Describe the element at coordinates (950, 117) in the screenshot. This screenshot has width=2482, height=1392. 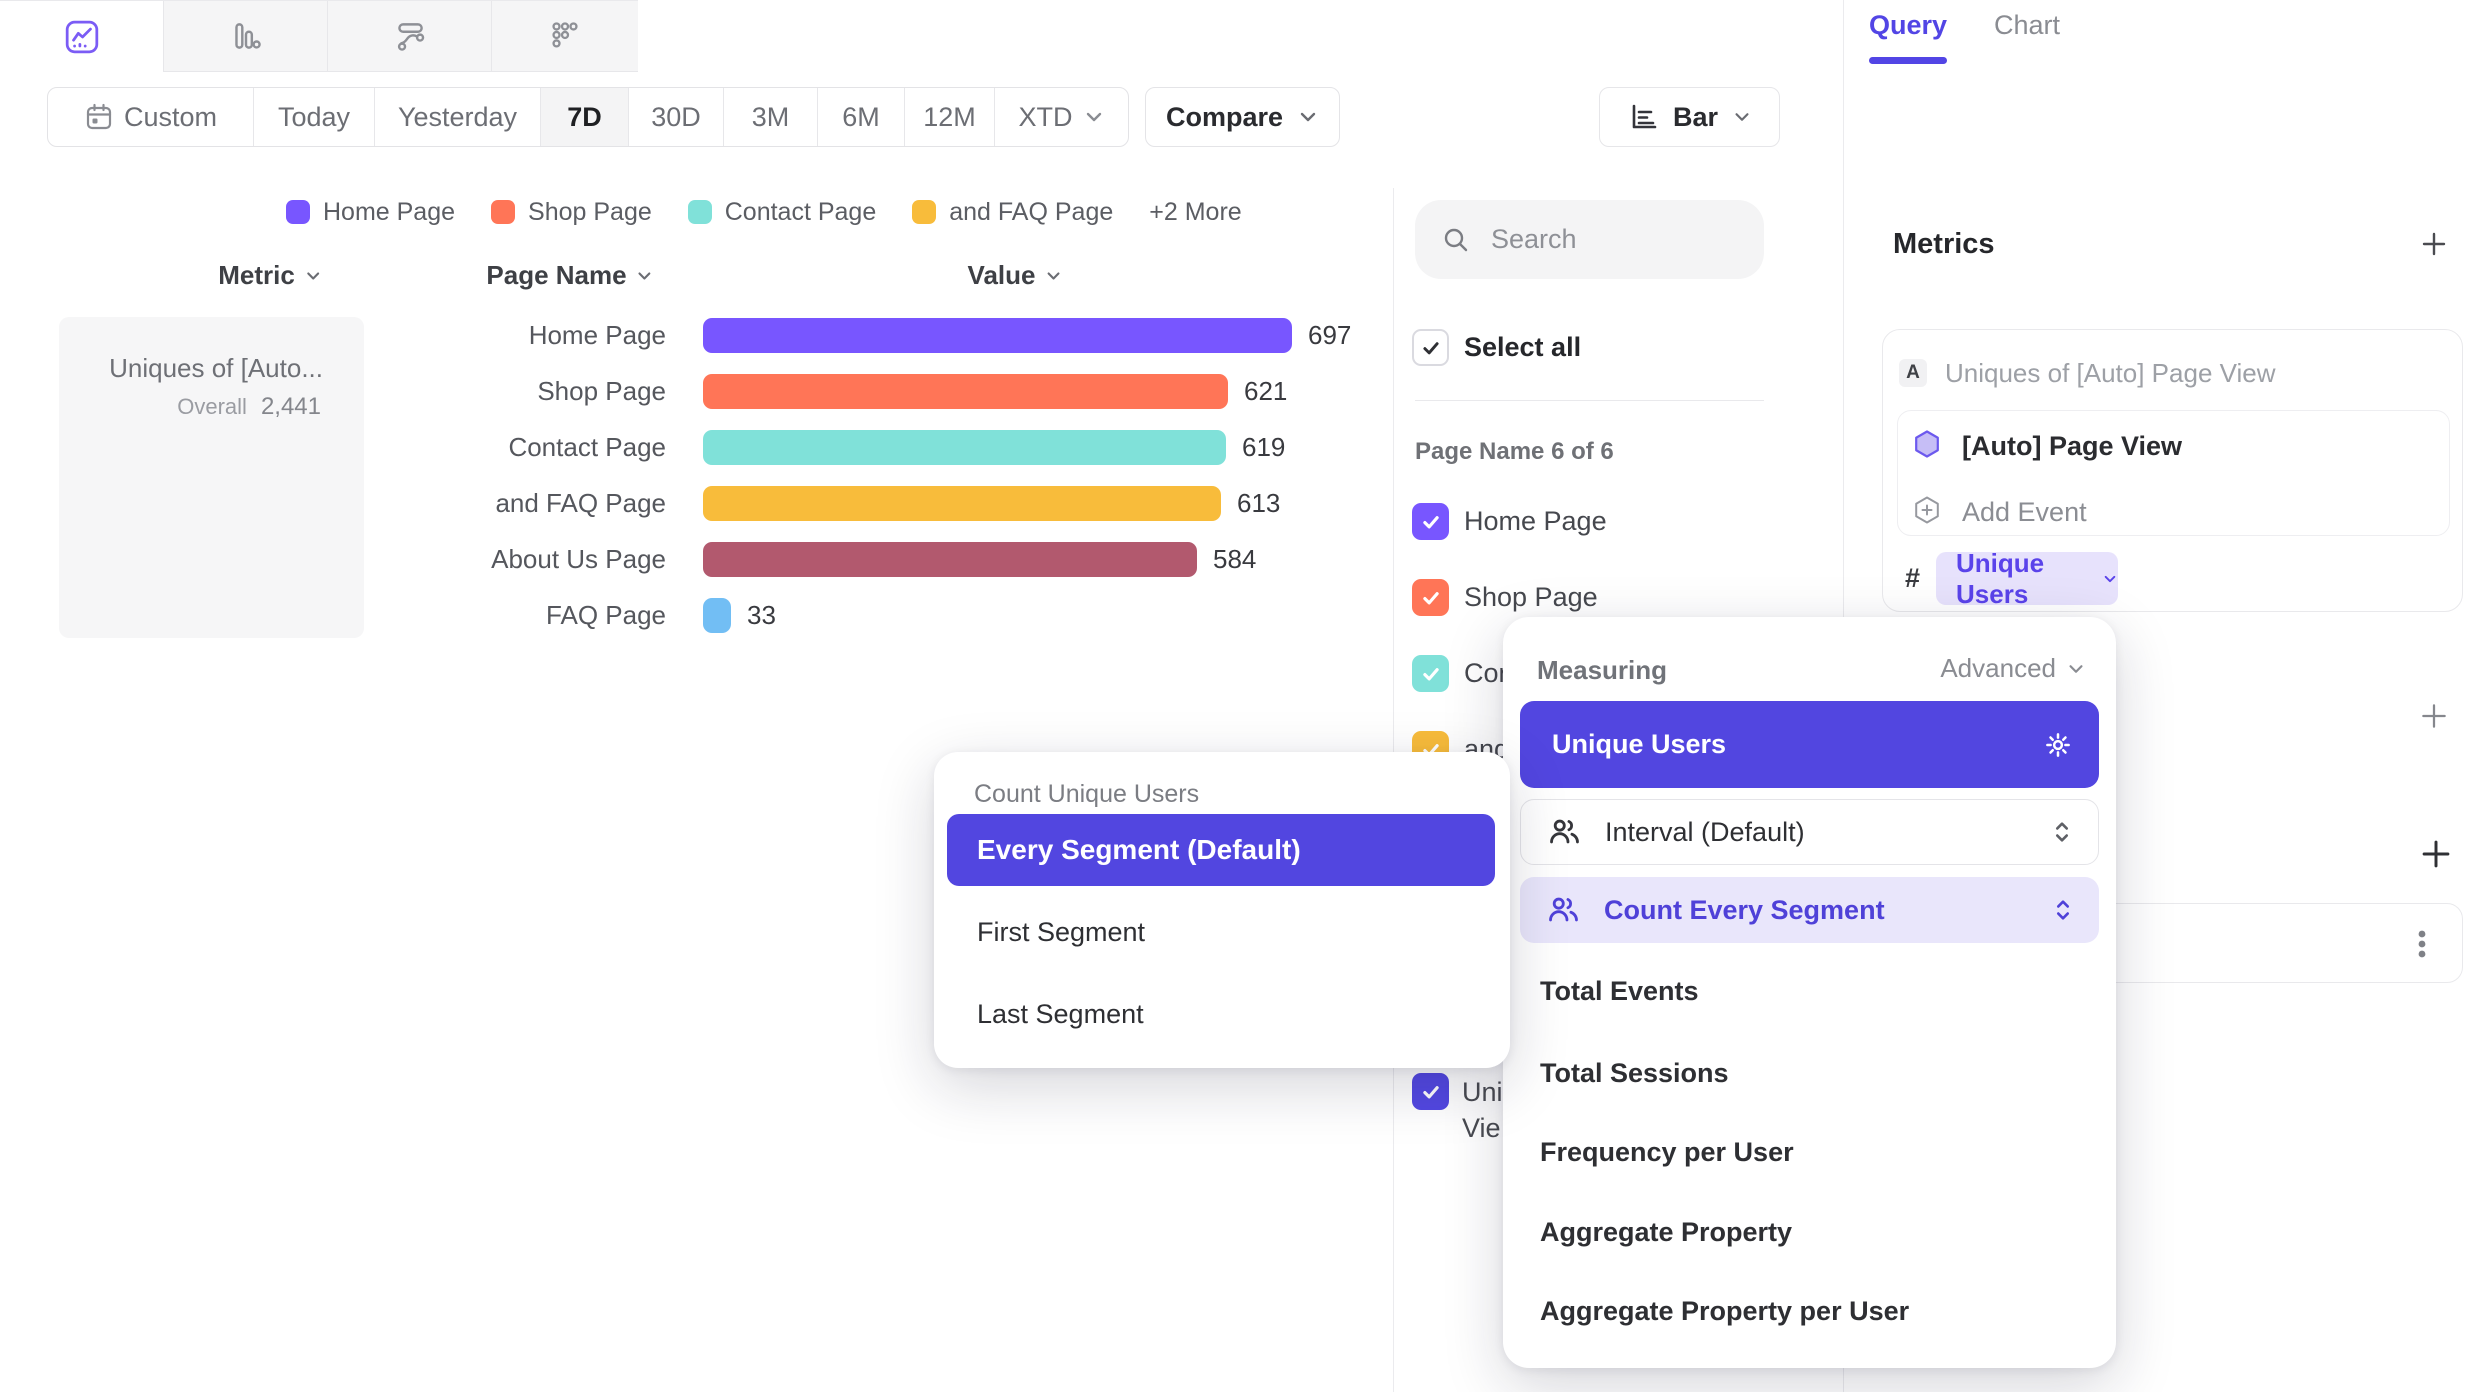
I see `range-12m: 12M` at that location.